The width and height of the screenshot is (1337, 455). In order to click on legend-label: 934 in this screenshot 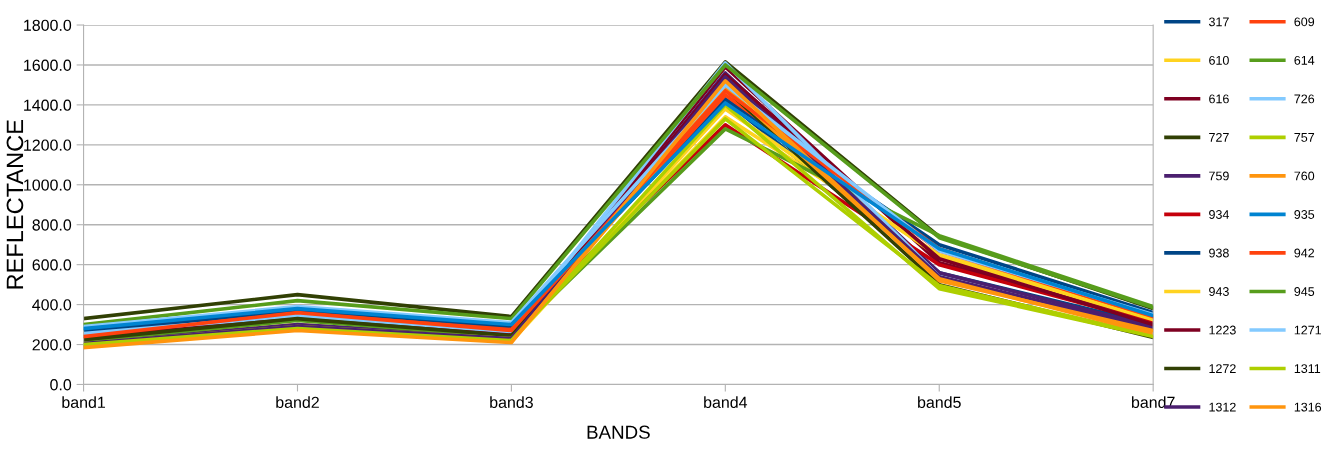, I will do `click(1219, 214)`.